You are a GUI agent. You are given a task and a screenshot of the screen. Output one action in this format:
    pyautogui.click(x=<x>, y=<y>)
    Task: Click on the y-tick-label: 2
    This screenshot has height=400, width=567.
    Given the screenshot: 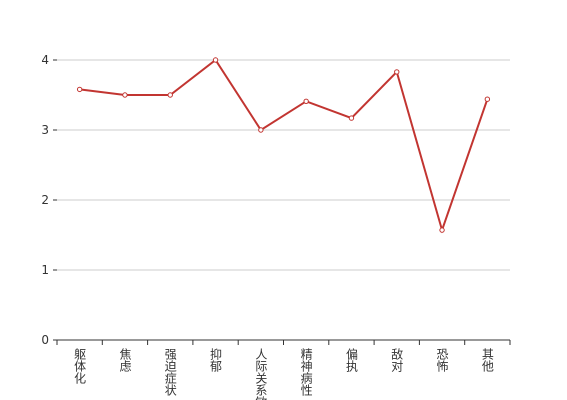 What is the action you would take?
    pyautogui.click(x=45, y=200)
    